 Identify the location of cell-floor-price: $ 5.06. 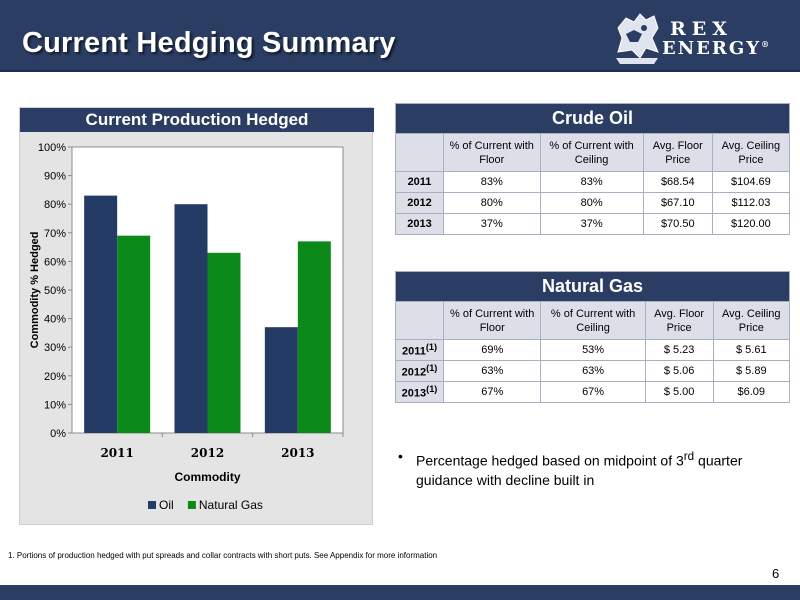
(679, 371).